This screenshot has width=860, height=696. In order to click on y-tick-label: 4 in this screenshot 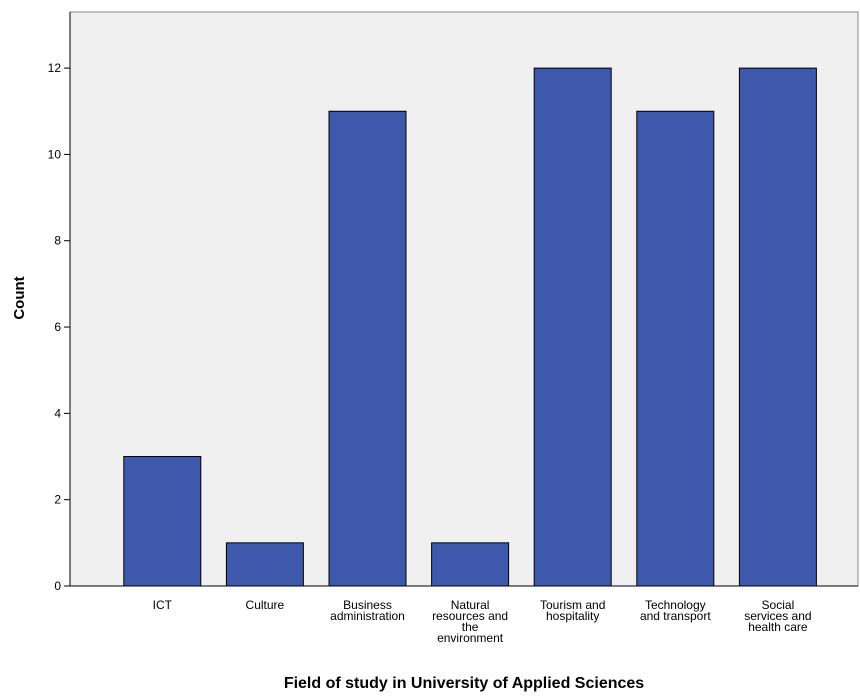, I will do `click(57, 413)`.